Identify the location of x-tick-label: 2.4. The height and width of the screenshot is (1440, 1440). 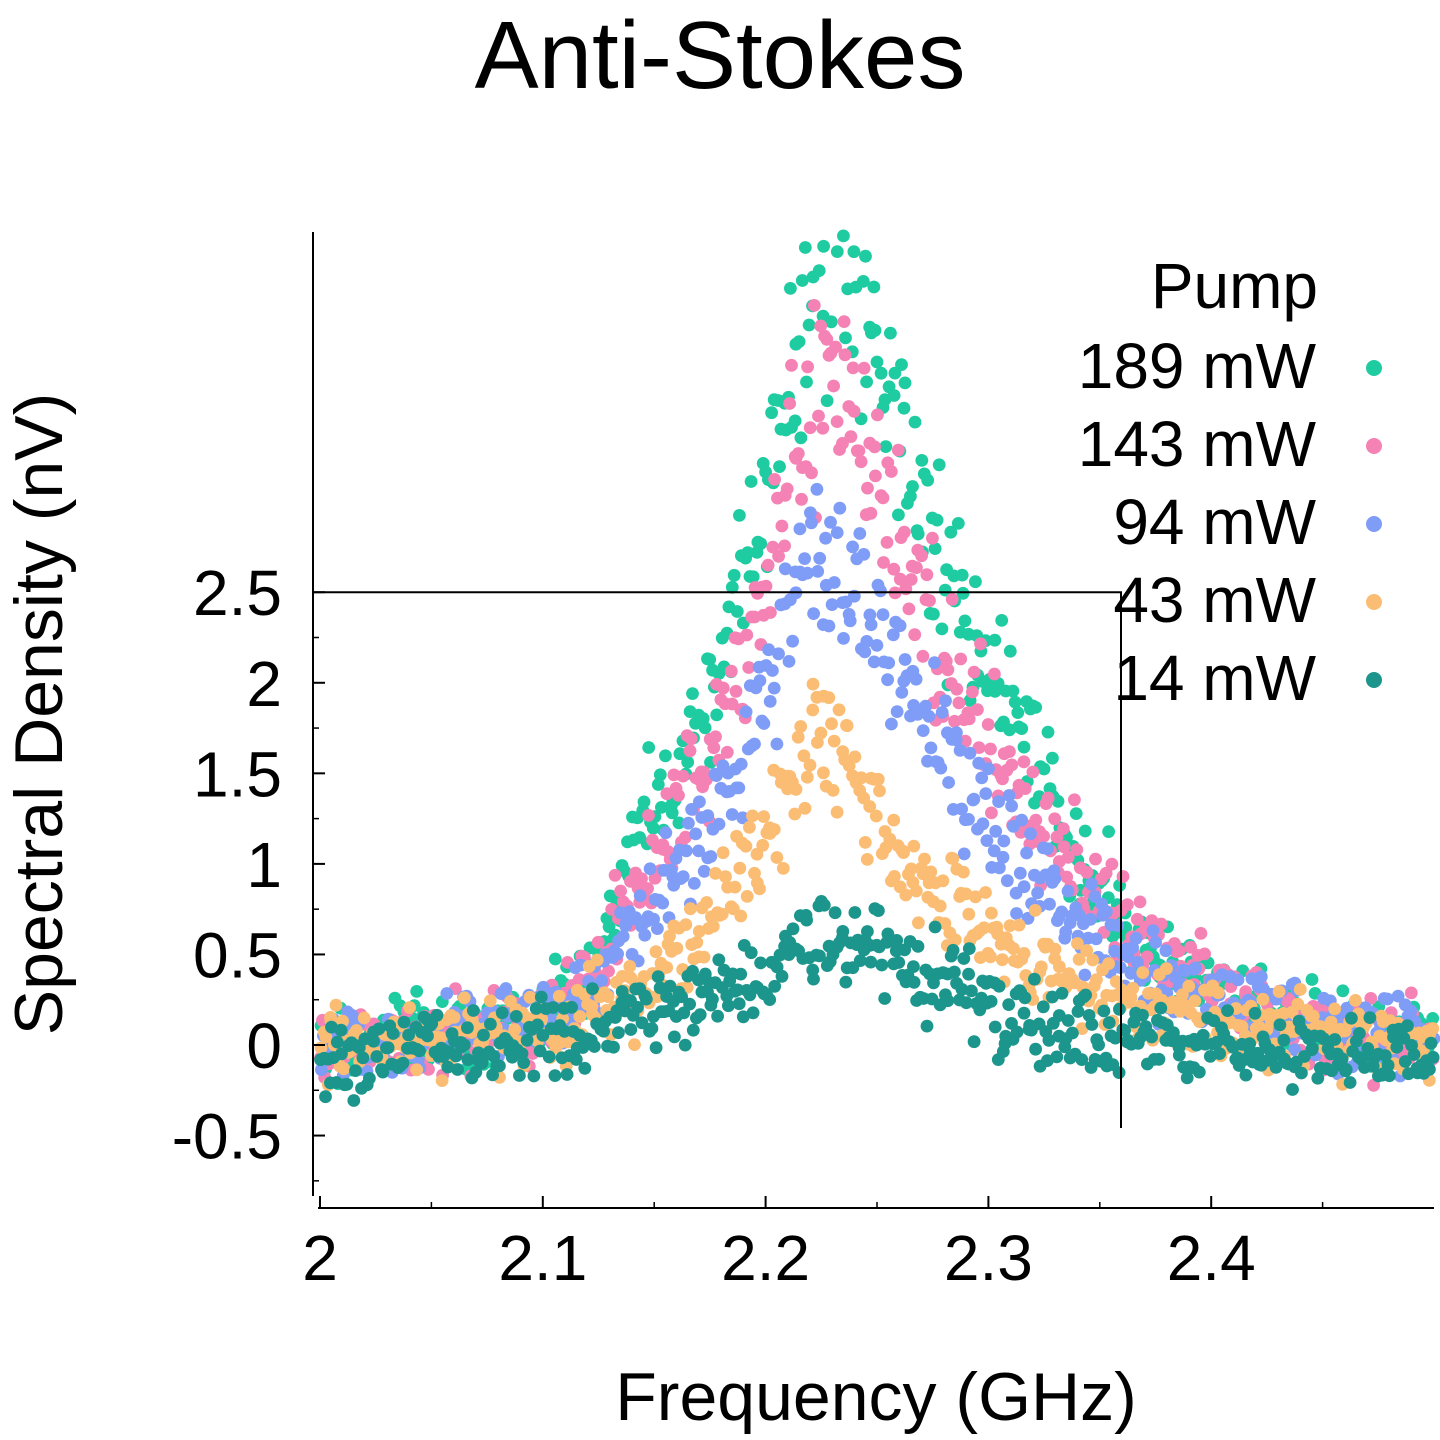
(1211, 1258).